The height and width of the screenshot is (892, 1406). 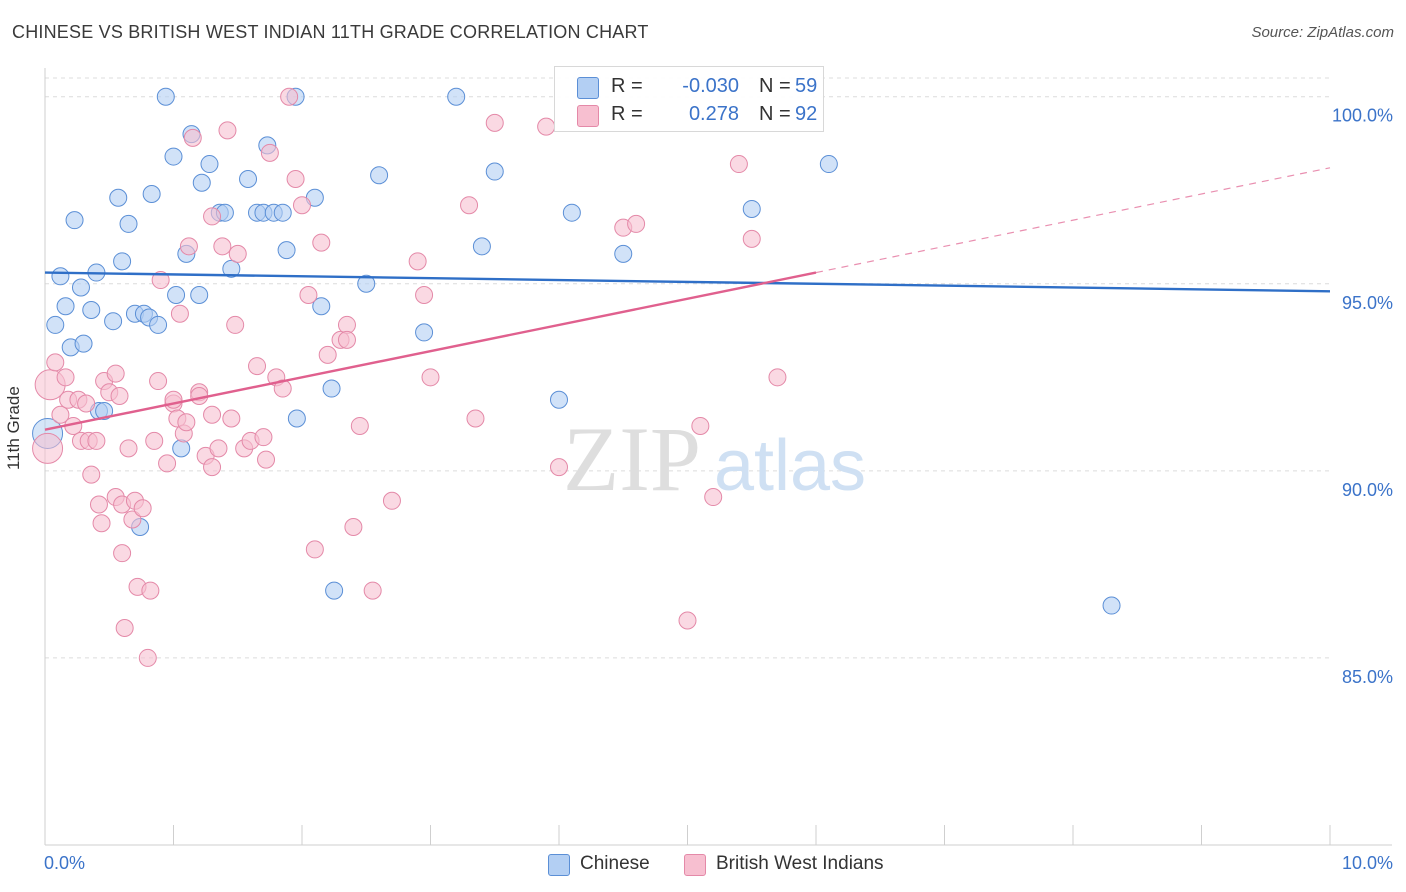 What do you see at coordinates (430, 351) in the screenshot?
I see `trend-line-bwi` at bounding box center [430, 351].